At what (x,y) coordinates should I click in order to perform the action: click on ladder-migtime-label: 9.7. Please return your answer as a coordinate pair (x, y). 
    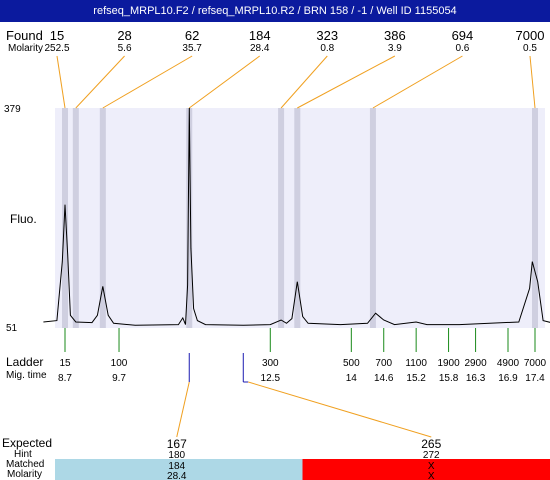
    Looking at the image, I should click on (119, 378).